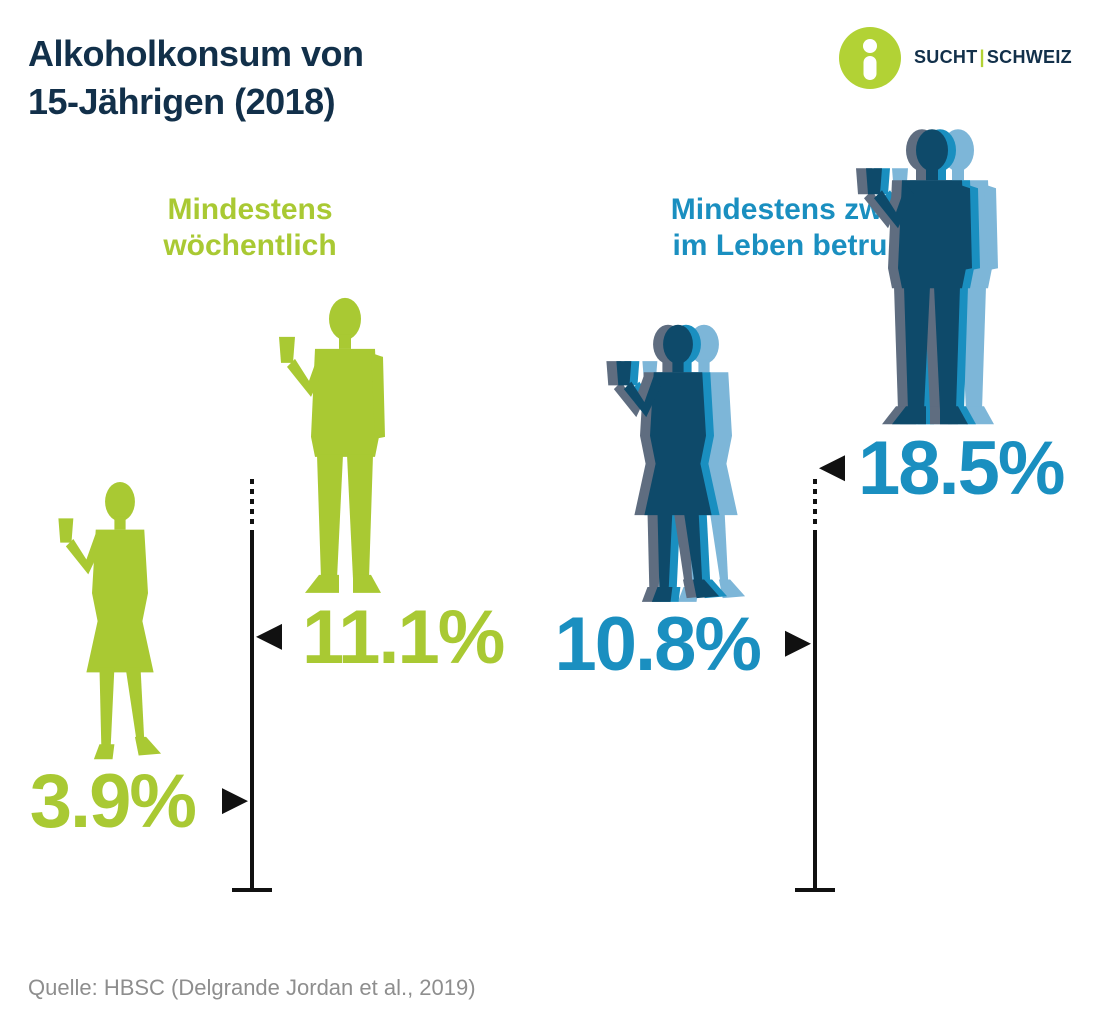  Describe the element at coordinates (287, 349) in the screenshot. I see `figure-weekly-boy-glass` at that location.